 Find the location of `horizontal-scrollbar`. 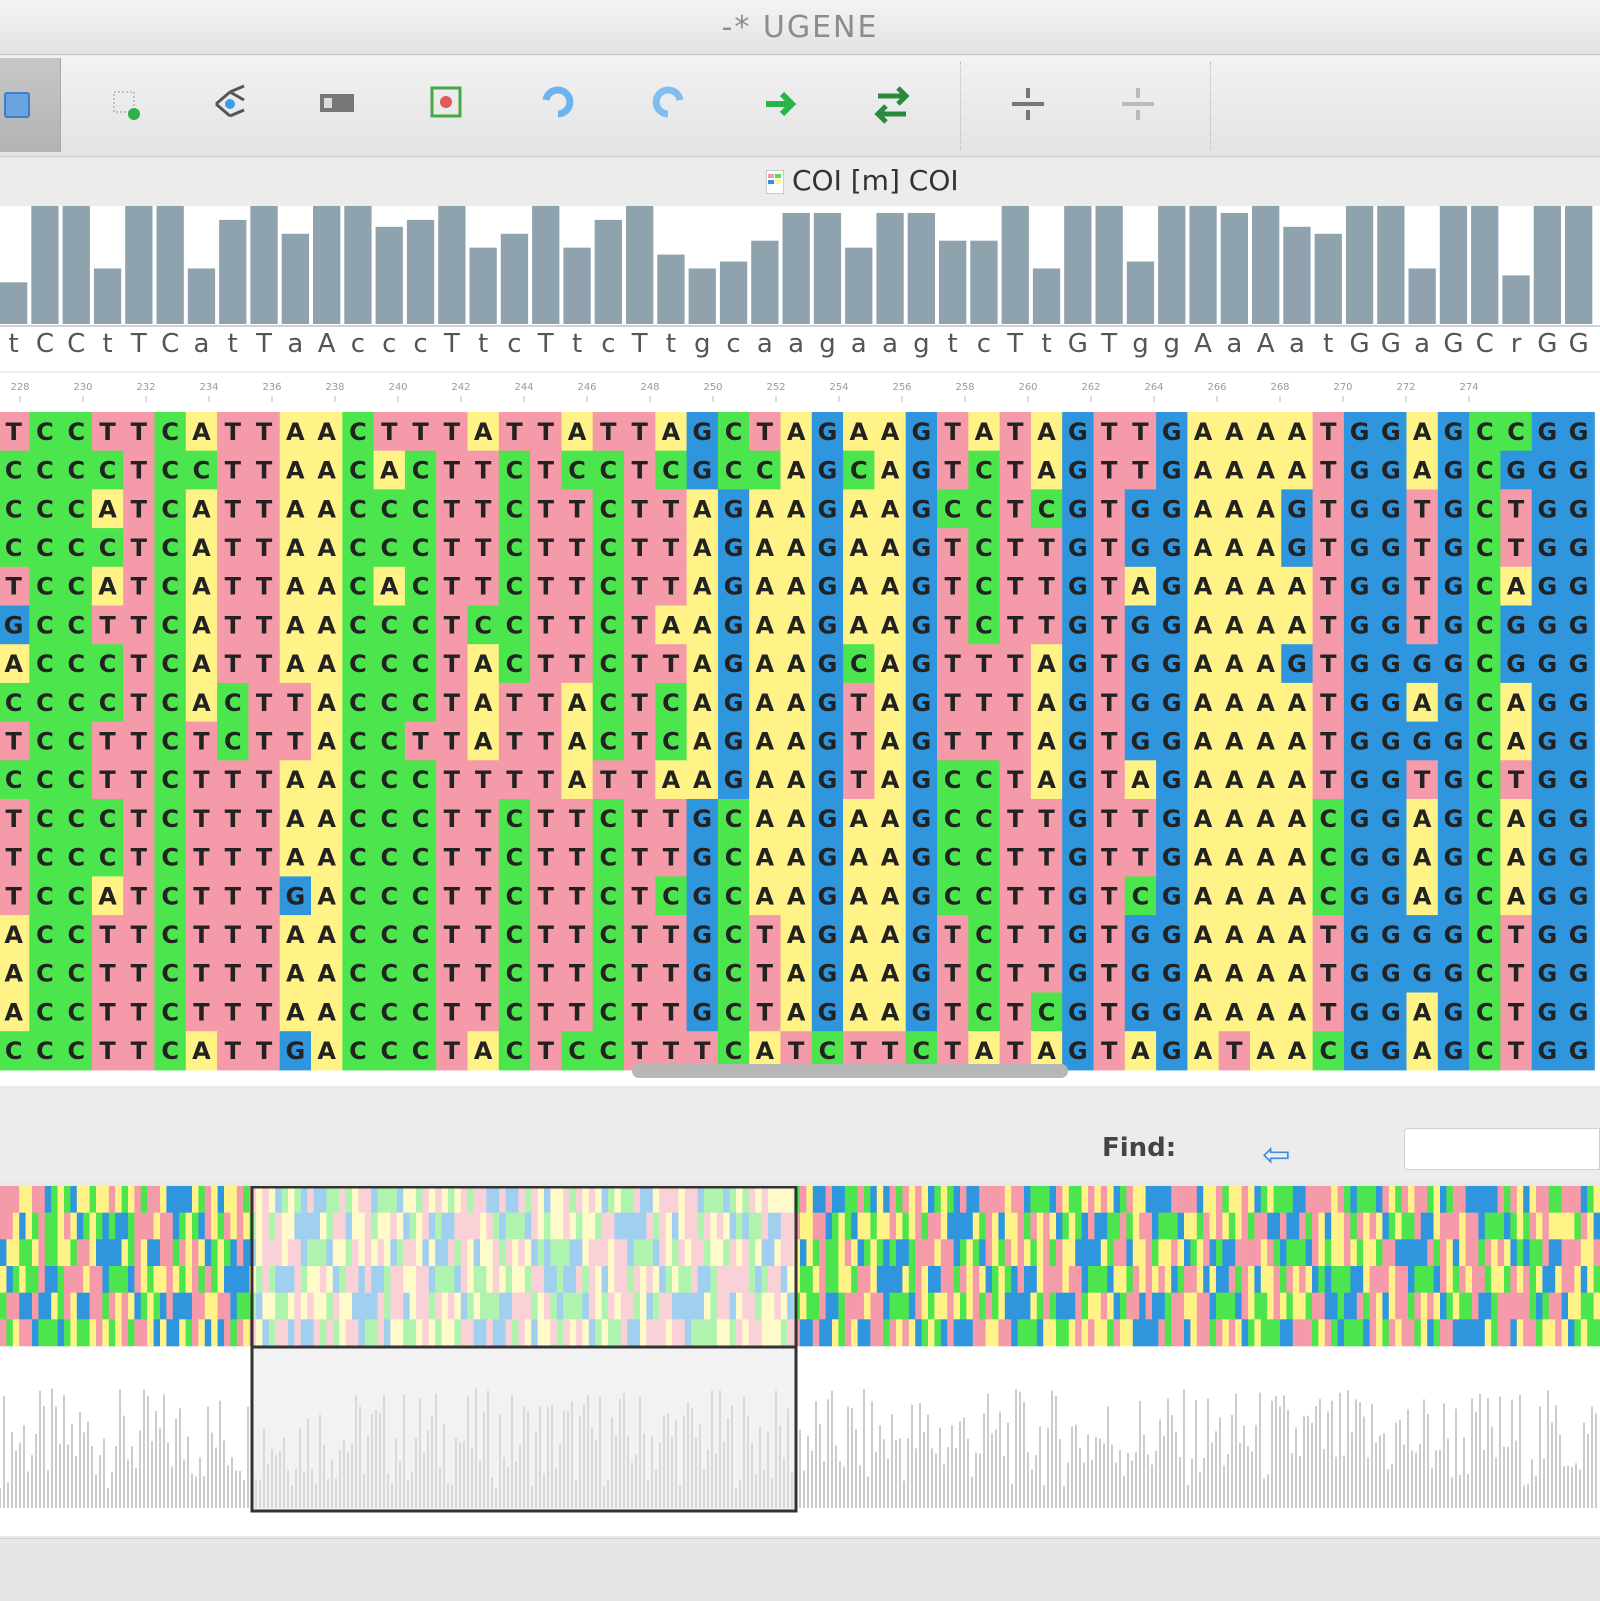

horizontal-scrollbar is located at coordinates (850, 1071).